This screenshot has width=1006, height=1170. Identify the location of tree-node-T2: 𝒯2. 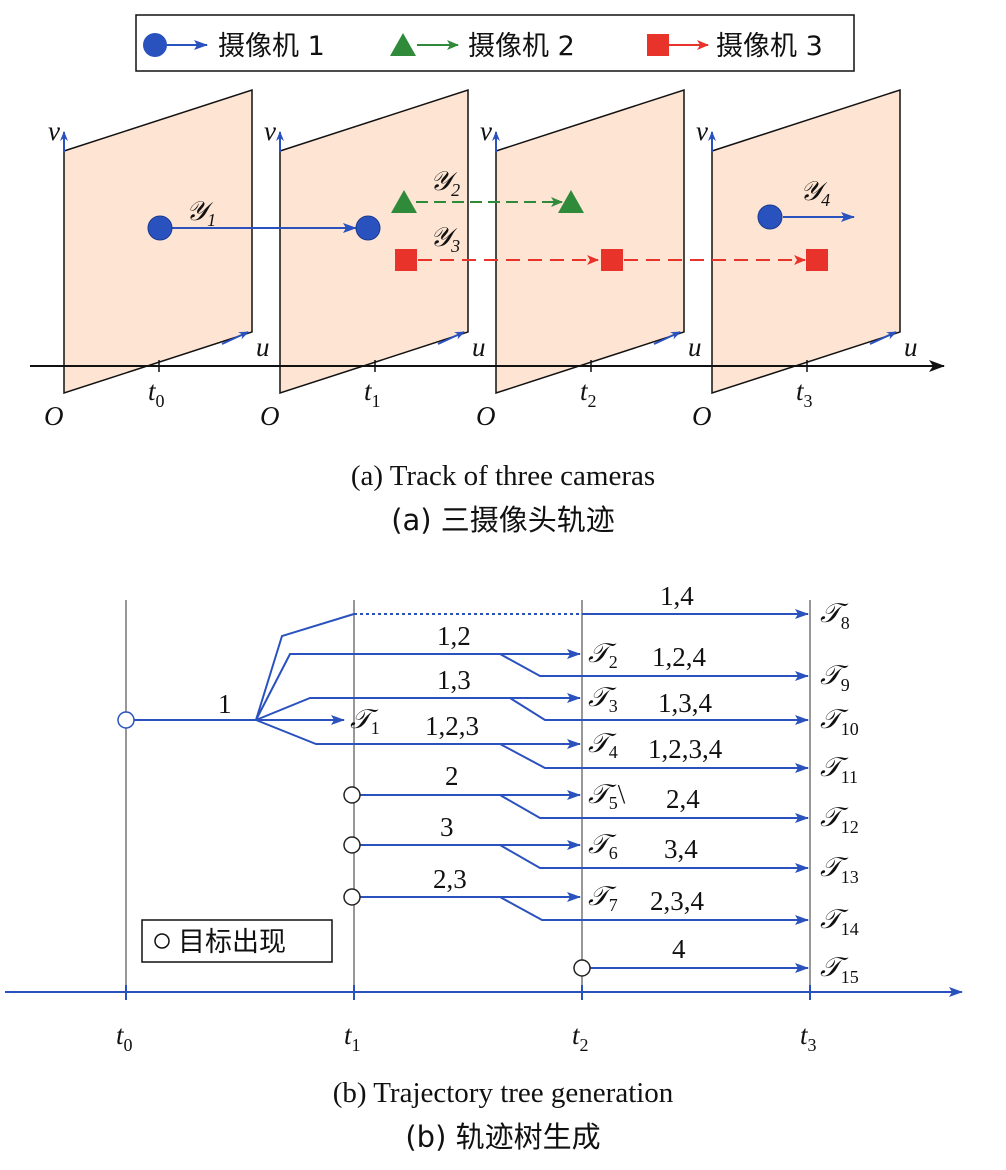
(603, 655).